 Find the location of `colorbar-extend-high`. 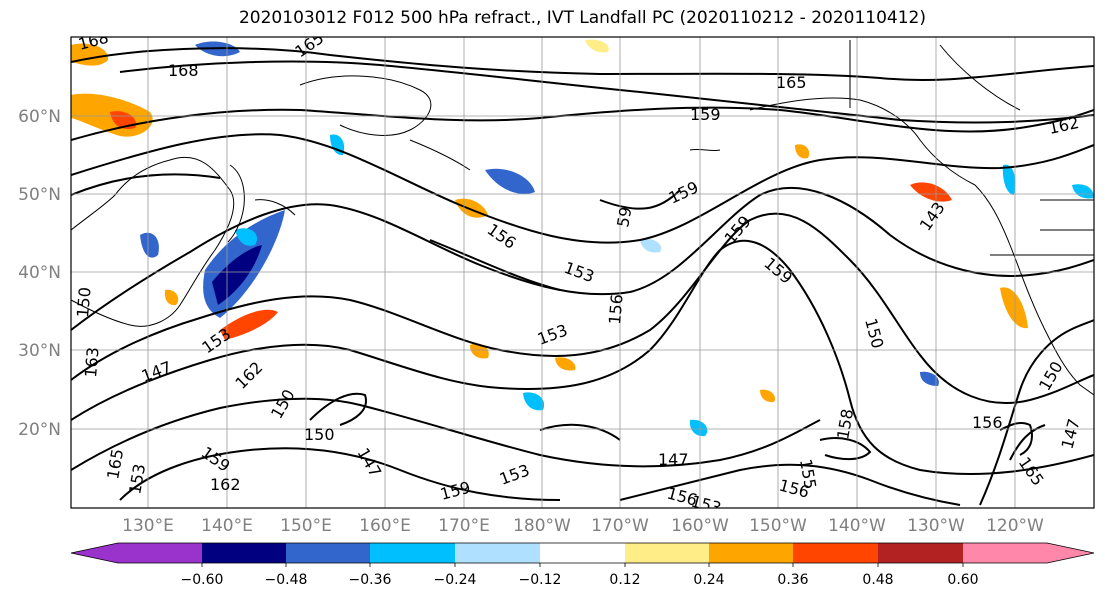

colorbar-extend-high is located at coordinates (1070, 553).